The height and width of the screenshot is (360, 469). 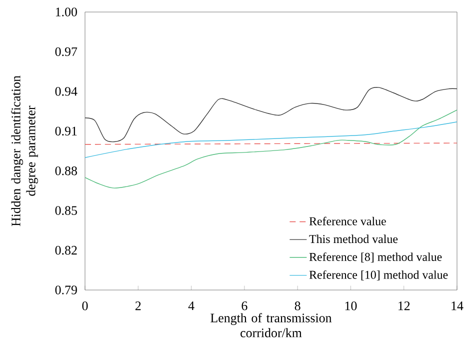 What do you see at coordinates (458, 306) in the screenshot?
I see `x-tick-label: 14` at bounding box center [458, 306].